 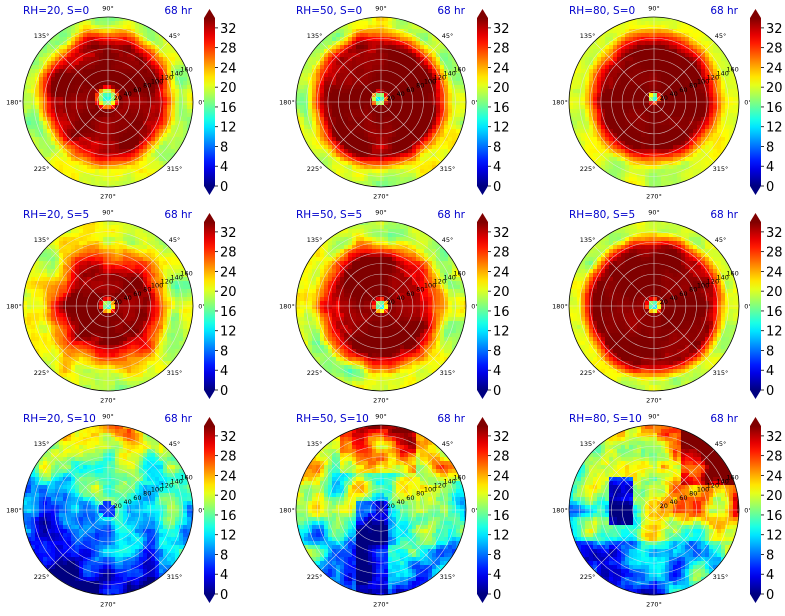 What do you see at coordinates (774, 88) in the screenshot?
I see `colorbar-tick-label: 20` at bounding box center [774, 88].